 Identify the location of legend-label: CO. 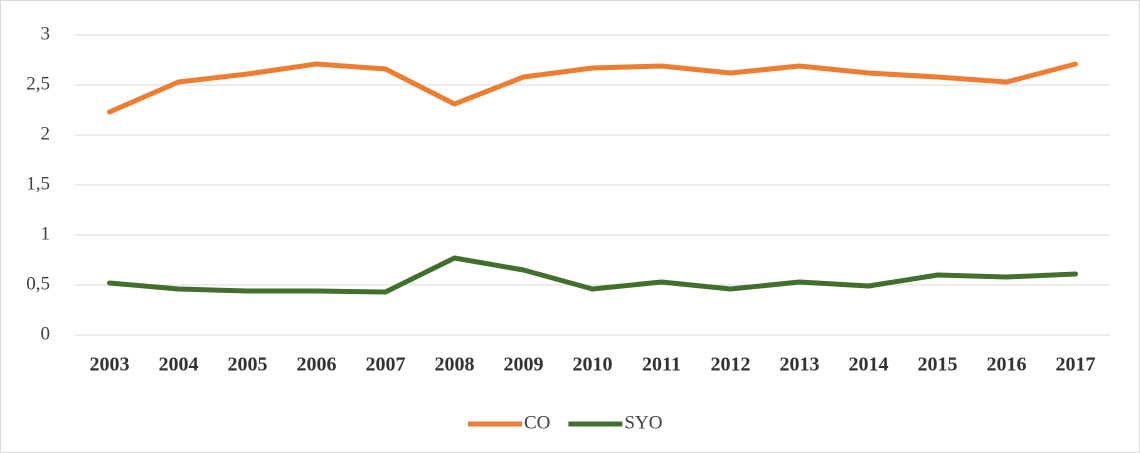
(537, 422).